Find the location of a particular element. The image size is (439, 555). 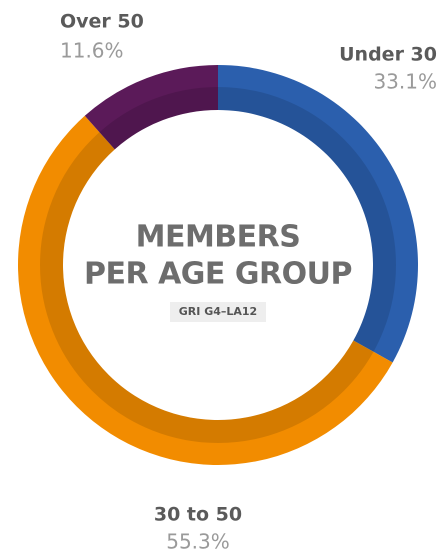

data-label: 55.3% is located at coordinates (198, 542).